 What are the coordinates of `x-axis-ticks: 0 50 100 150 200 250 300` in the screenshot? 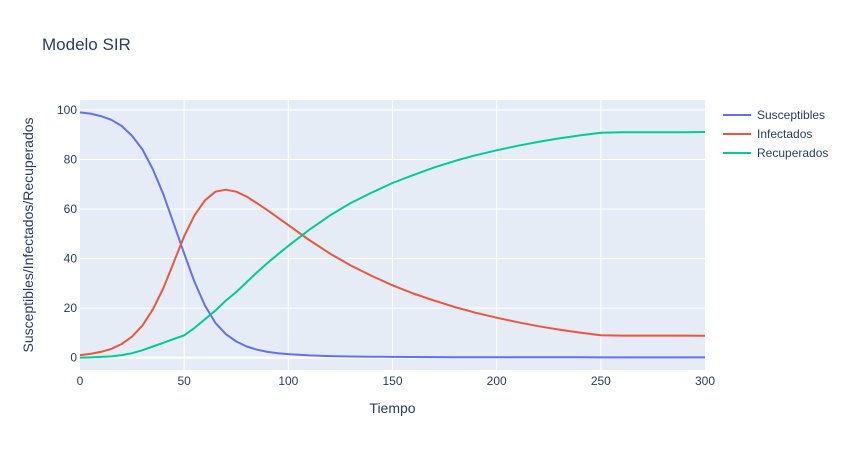 It's located at (396, 381).